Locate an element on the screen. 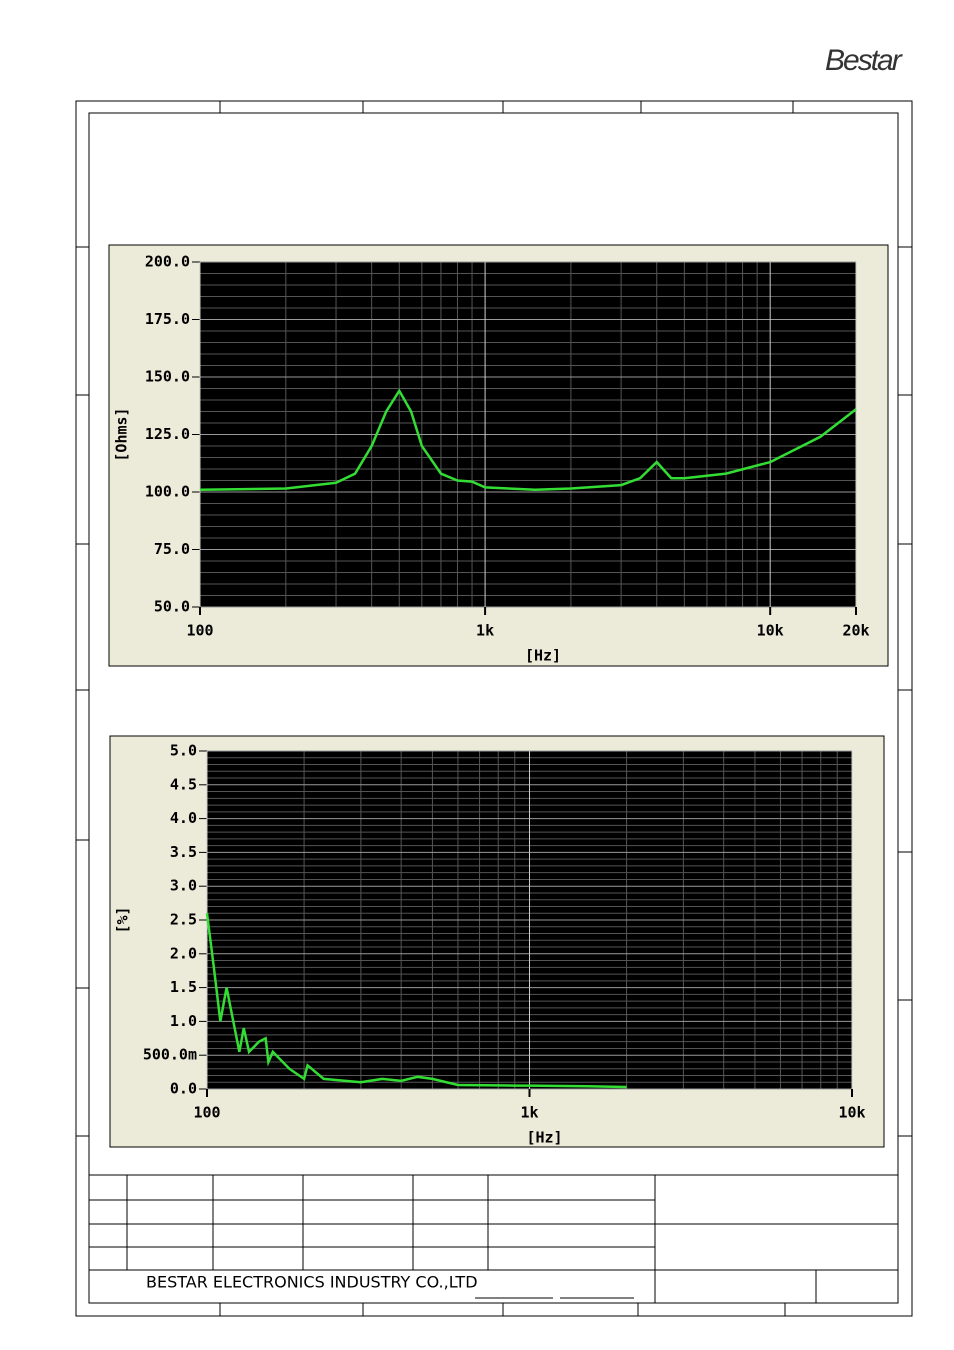  logo: Bestar is located at coordinates (864, 60).